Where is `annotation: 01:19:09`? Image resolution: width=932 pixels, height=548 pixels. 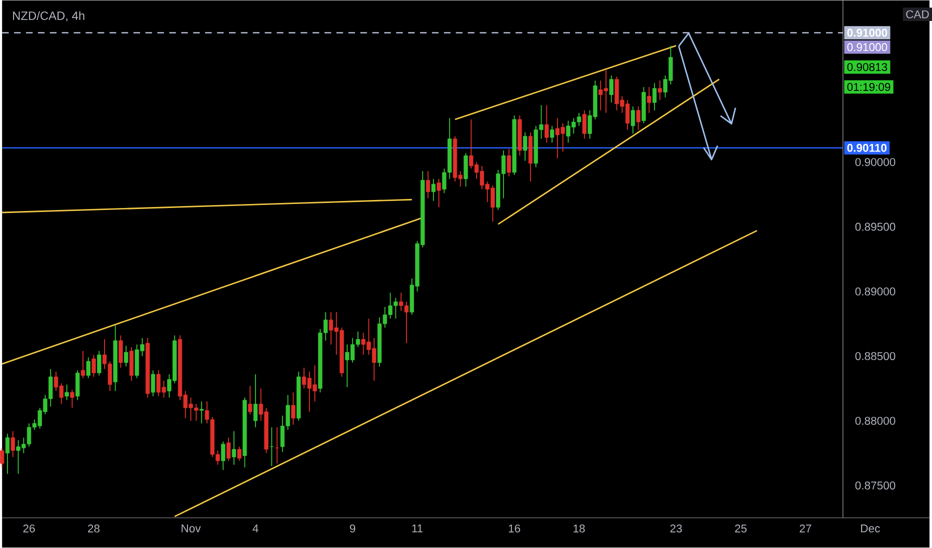
annotation: 01:19:09 is located at coordinates (868, 87).